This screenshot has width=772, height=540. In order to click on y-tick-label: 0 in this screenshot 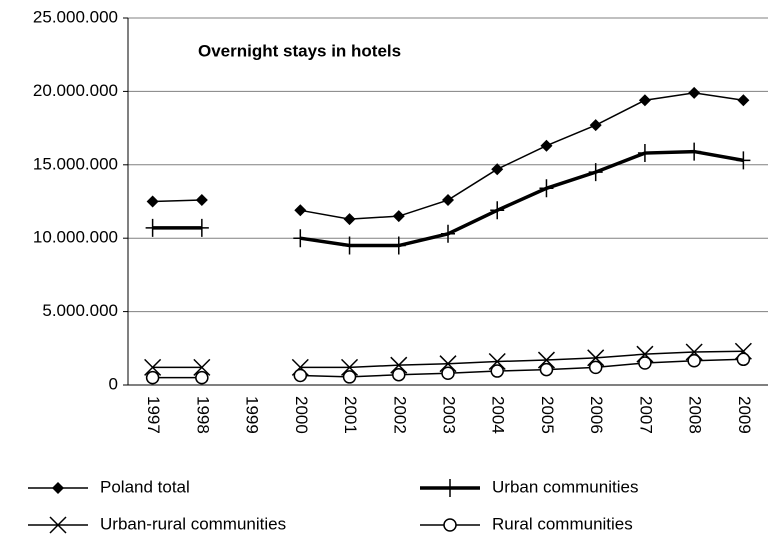, I will do `click(113, 383)`.